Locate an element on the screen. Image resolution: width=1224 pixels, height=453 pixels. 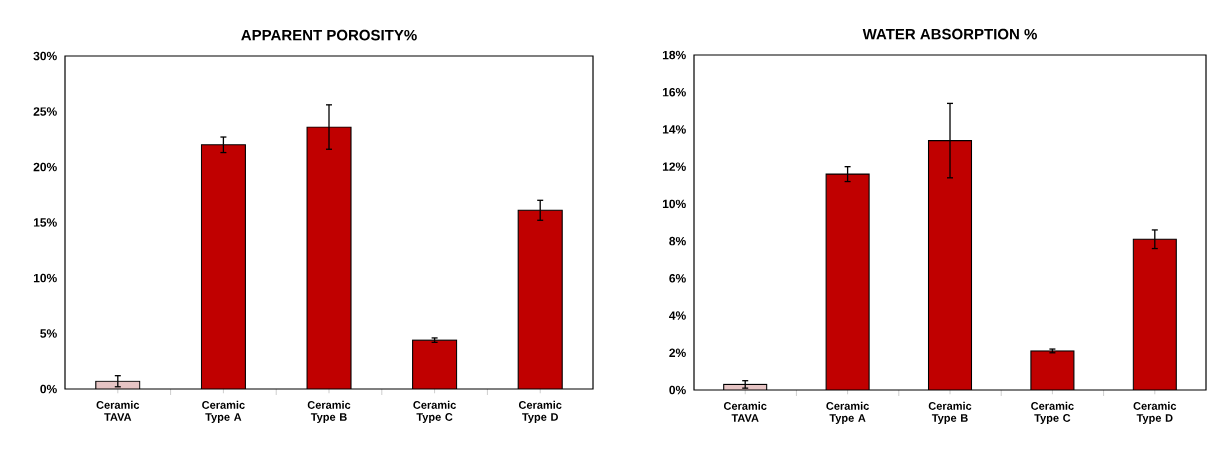
y-tick-label: 4% is located at coordinates (677, 315).